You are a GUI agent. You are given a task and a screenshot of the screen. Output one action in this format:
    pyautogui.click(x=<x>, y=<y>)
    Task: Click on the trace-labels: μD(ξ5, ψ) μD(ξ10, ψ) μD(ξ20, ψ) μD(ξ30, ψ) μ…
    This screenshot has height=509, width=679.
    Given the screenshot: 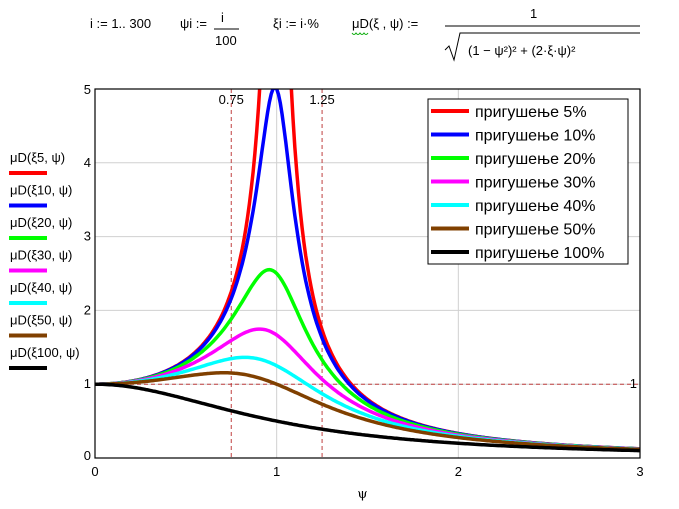 What is the action you would take?
    pyautogui.click(x=44, y=260)
    